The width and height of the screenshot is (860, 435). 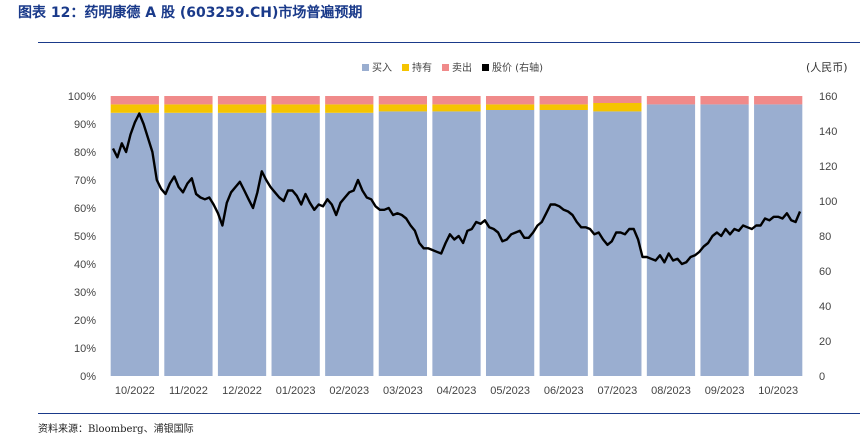 What do you see at coordinates (564, 391) in the screenshot?
I see `x-tick-label: 06/2023` at bounding box center [564, 391].